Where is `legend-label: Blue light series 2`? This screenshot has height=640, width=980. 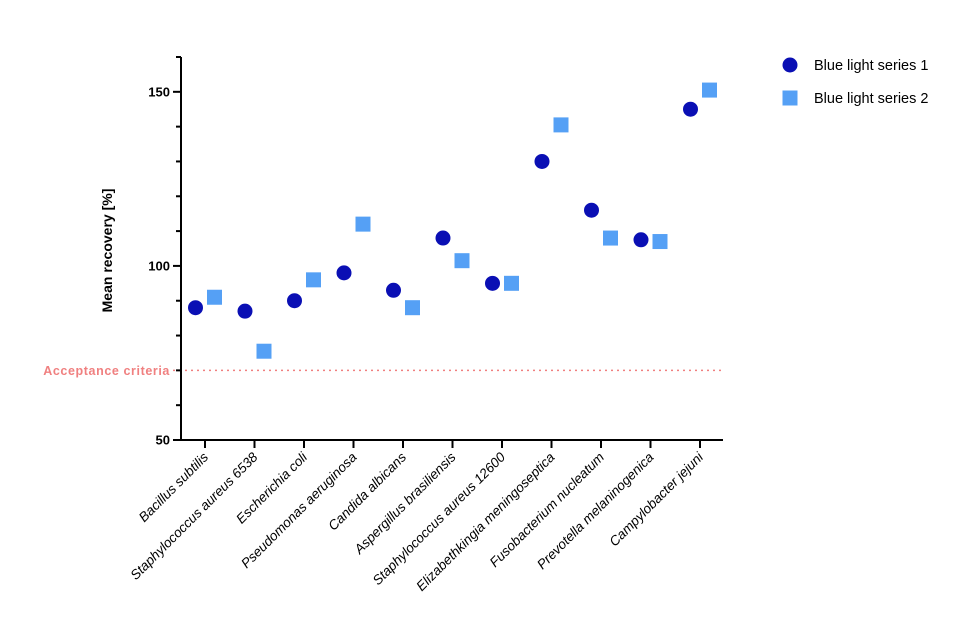
legend-label: Blue light series 2 is located at coordinates (871, 99).